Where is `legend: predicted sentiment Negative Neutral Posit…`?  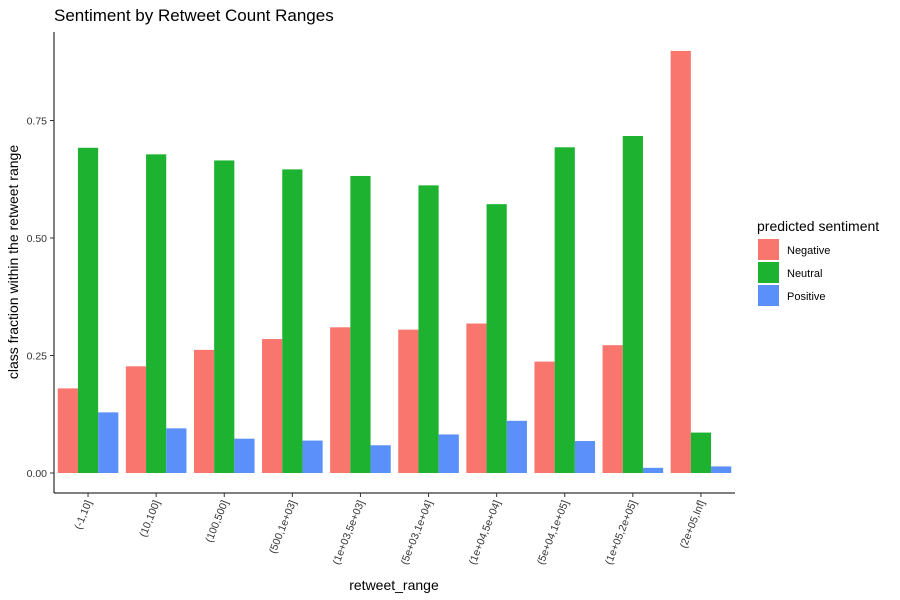
legend: predicted sentiment Negative Neutral Posit… is located at coordinates (818, 262).